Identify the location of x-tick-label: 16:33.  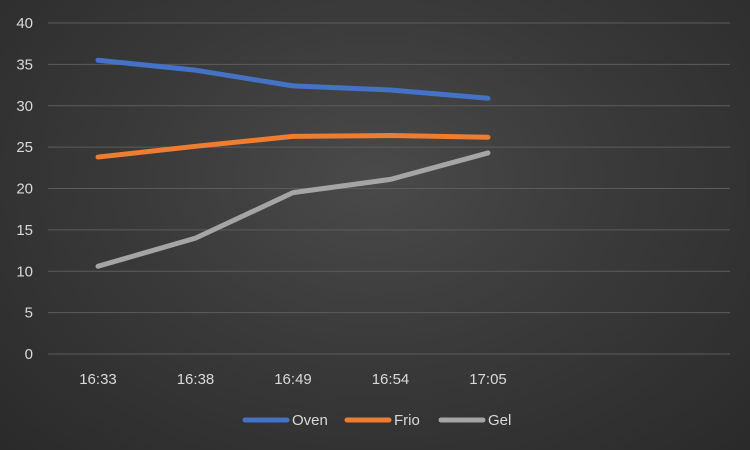
(98, 379).